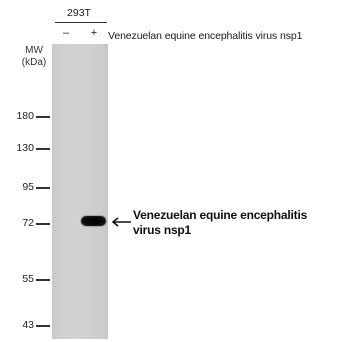 The width and height of the screenshot is (339, 342). Describe the element at coordinates (66, 33) in the screenshot. I see `lane-label-minus: –` at that location.